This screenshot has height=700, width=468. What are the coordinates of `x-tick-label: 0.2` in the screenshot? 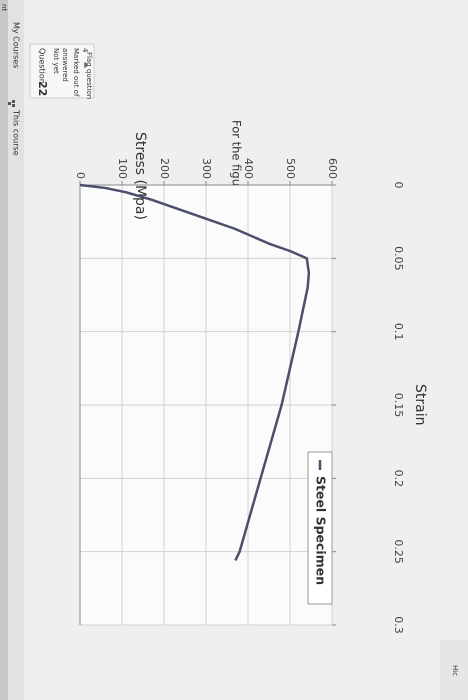 It's located at (398, 479).